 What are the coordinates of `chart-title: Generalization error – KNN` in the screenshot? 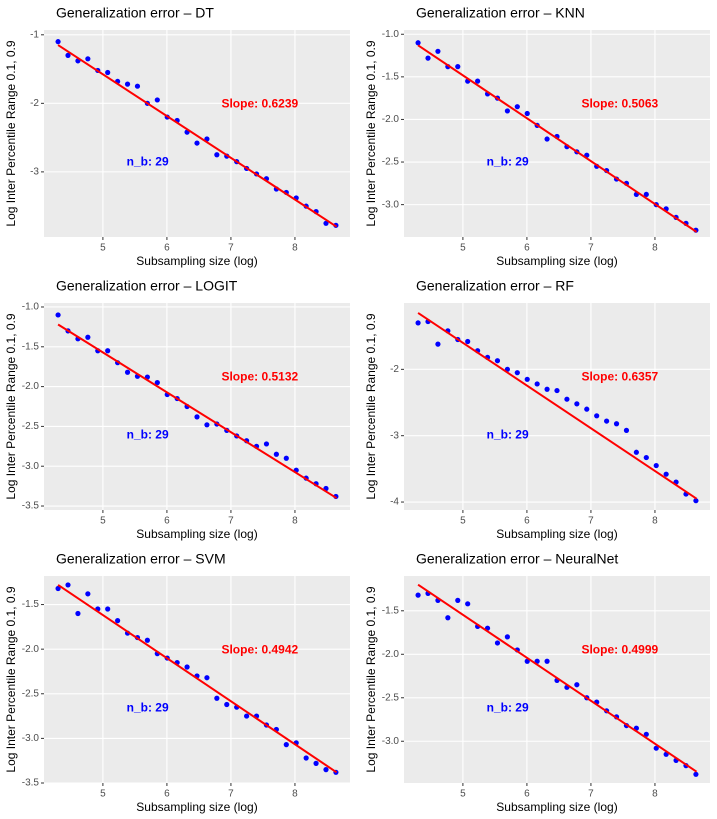 It's located at (500, 13).